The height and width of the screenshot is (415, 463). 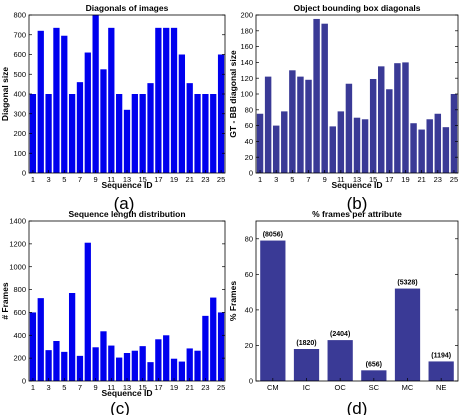 I want to click on x-tick-label: IC, so click(x=307, y=387).